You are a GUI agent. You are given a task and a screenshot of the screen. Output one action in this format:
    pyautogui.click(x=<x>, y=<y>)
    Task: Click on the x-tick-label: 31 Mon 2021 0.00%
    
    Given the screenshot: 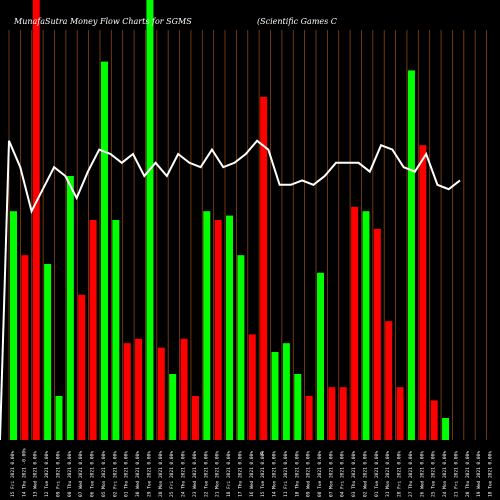 What is the action you would take?
    pyautogui.click(x=388, y=474)
    